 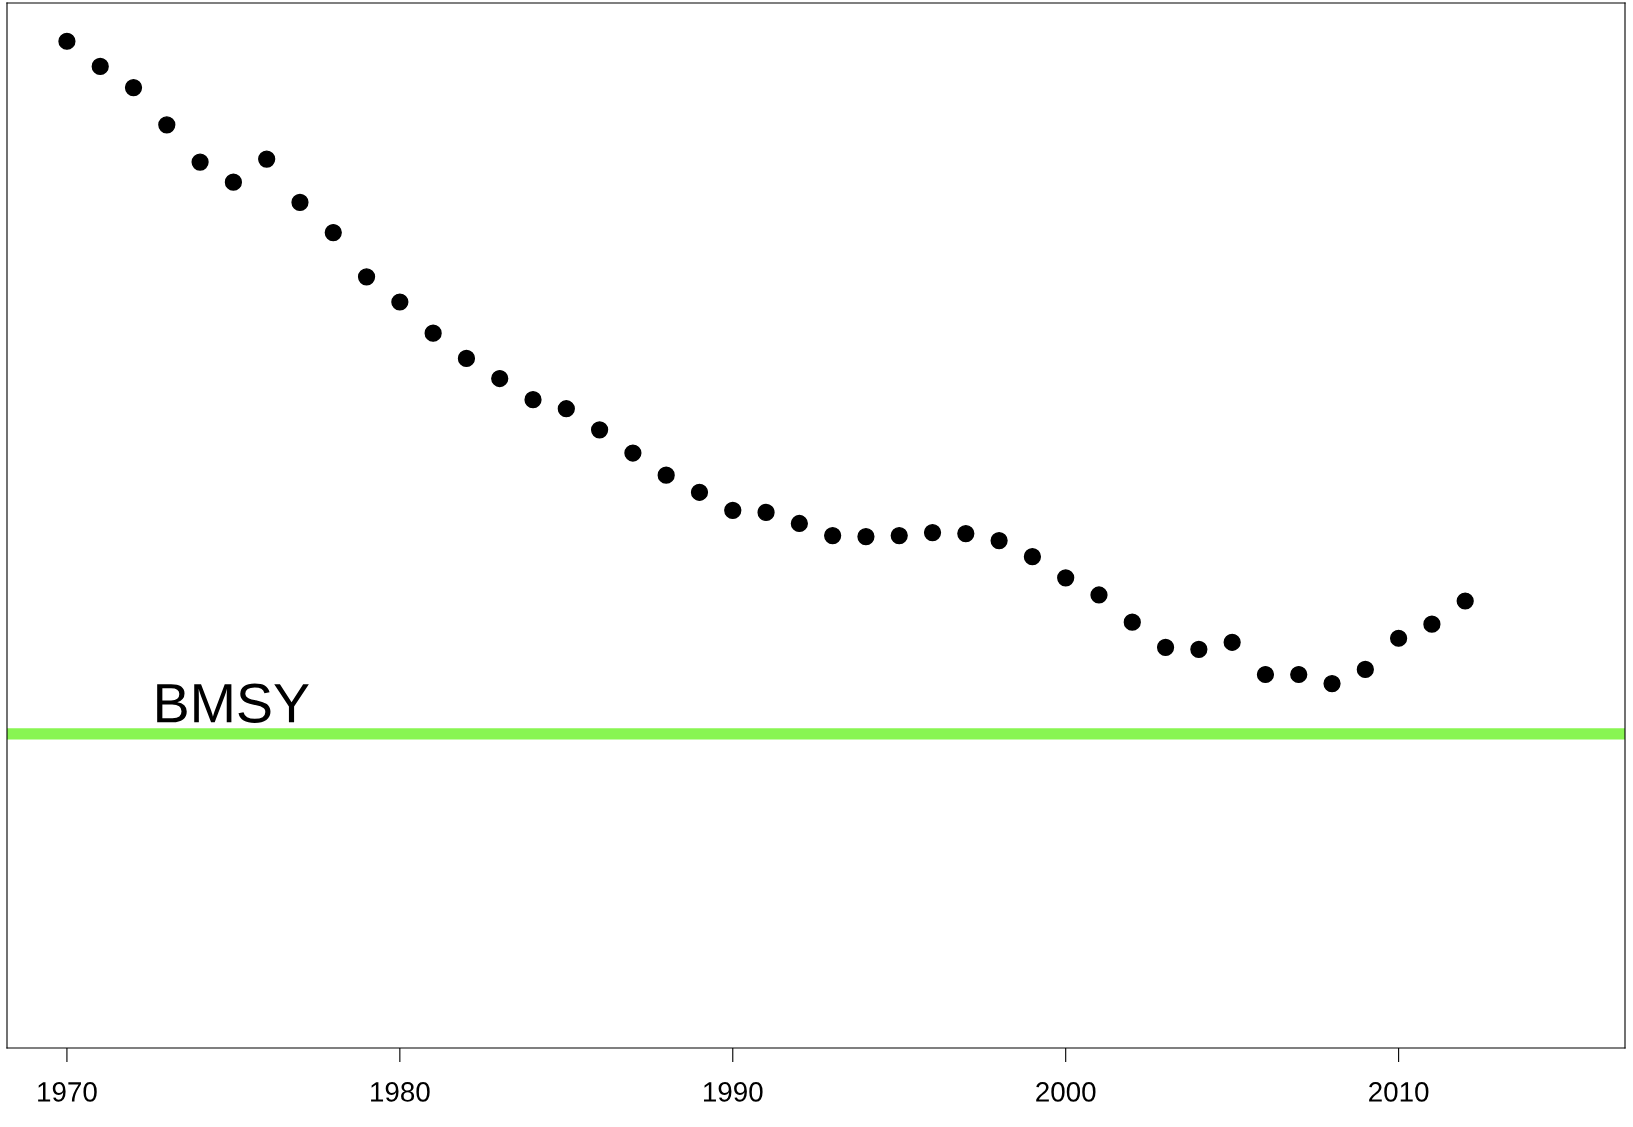 I want to click on x-tick-label: 1970, so click(x=67, y=1092).